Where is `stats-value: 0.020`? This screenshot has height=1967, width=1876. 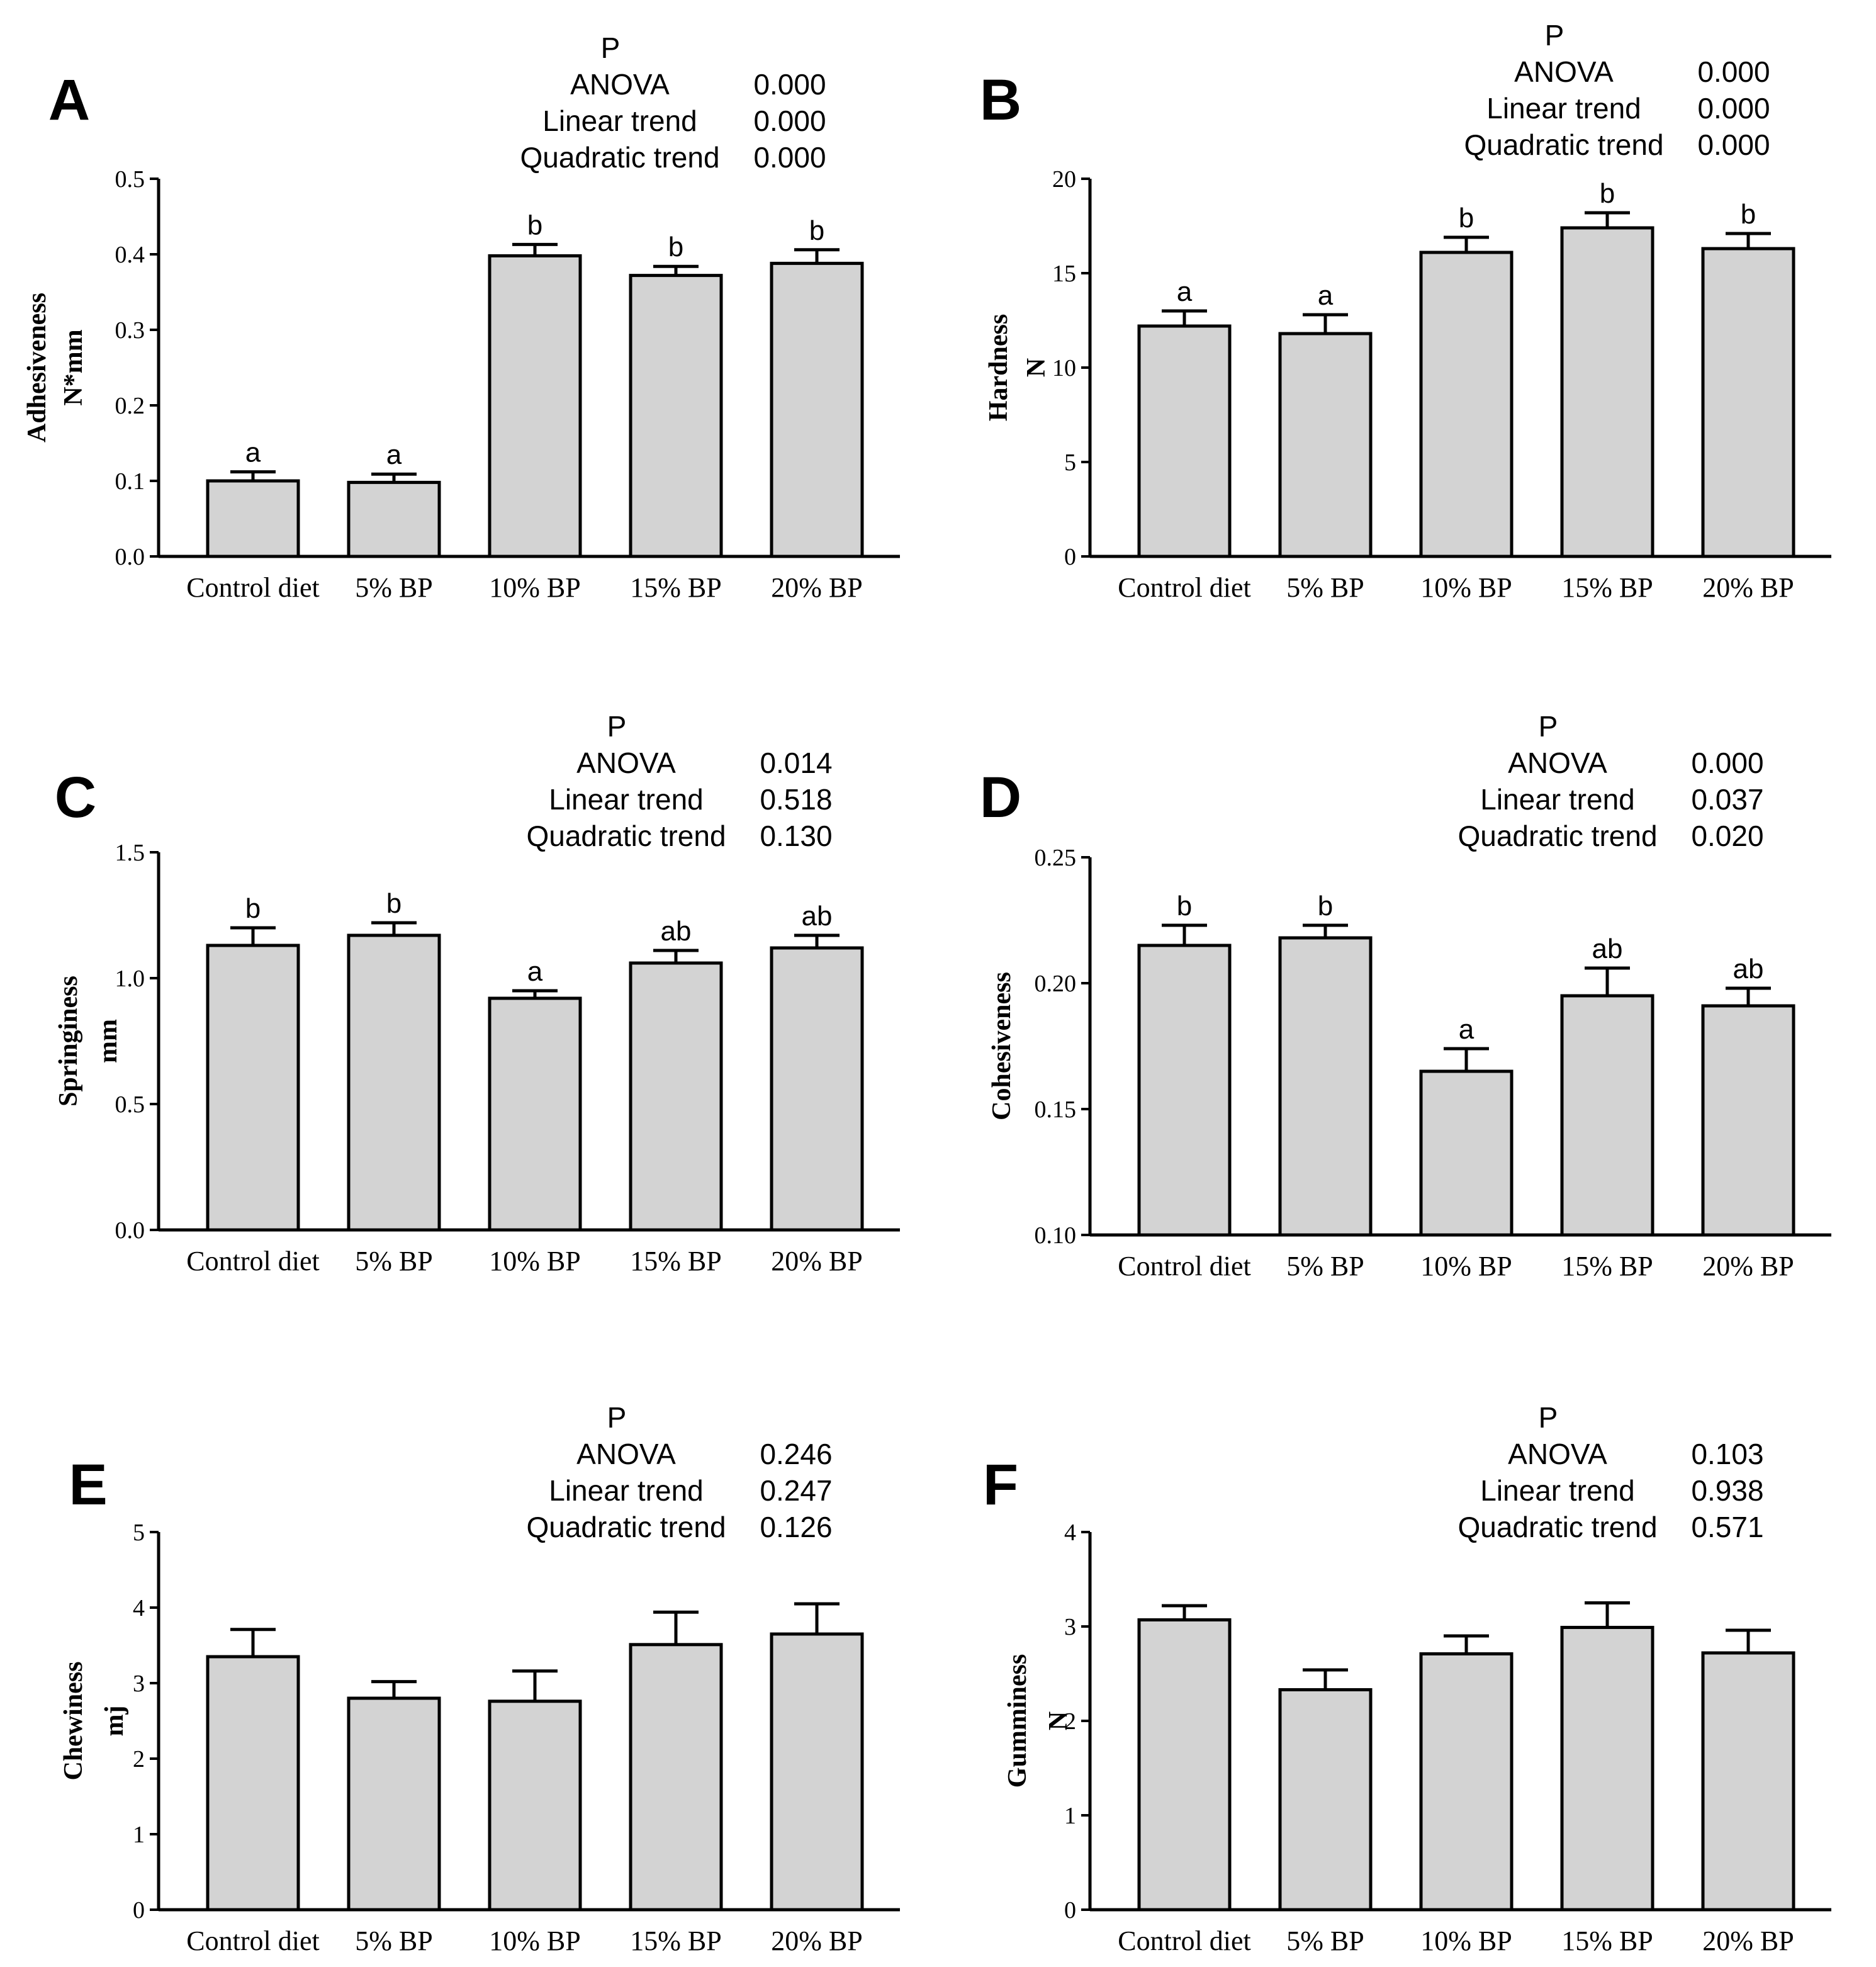 stats-value: 0.020 is located at coordinates (1727, 836).